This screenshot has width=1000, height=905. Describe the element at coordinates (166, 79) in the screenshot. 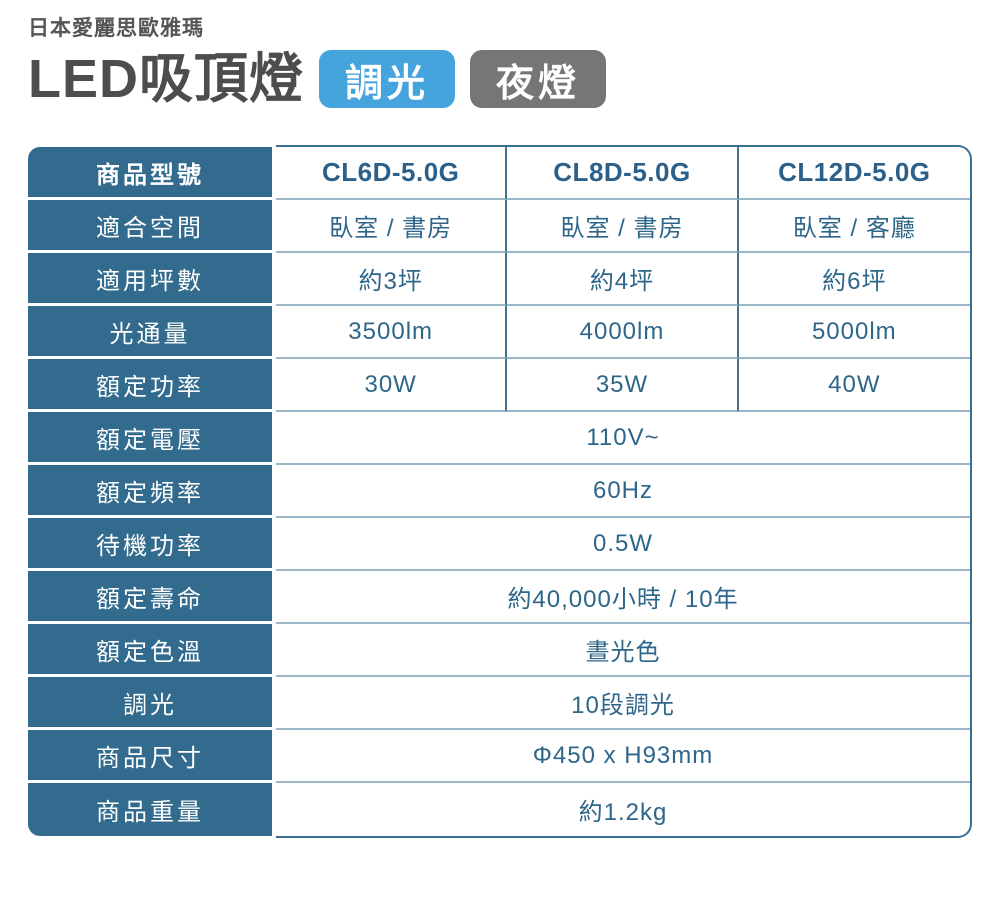

I see `product-title: LED吸頂燈` at that location.